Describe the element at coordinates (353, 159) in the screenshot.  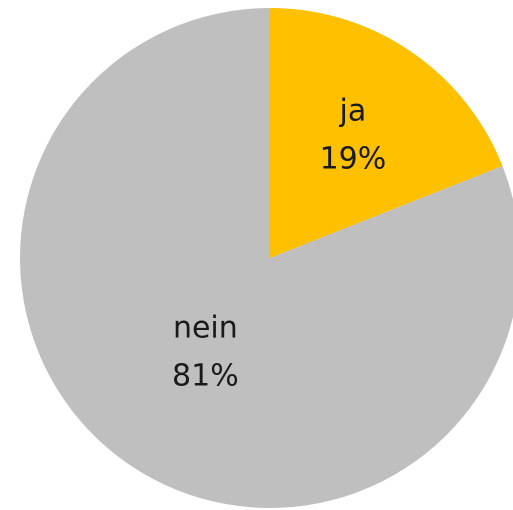
I see `slice-value-label: 19%` at that location.